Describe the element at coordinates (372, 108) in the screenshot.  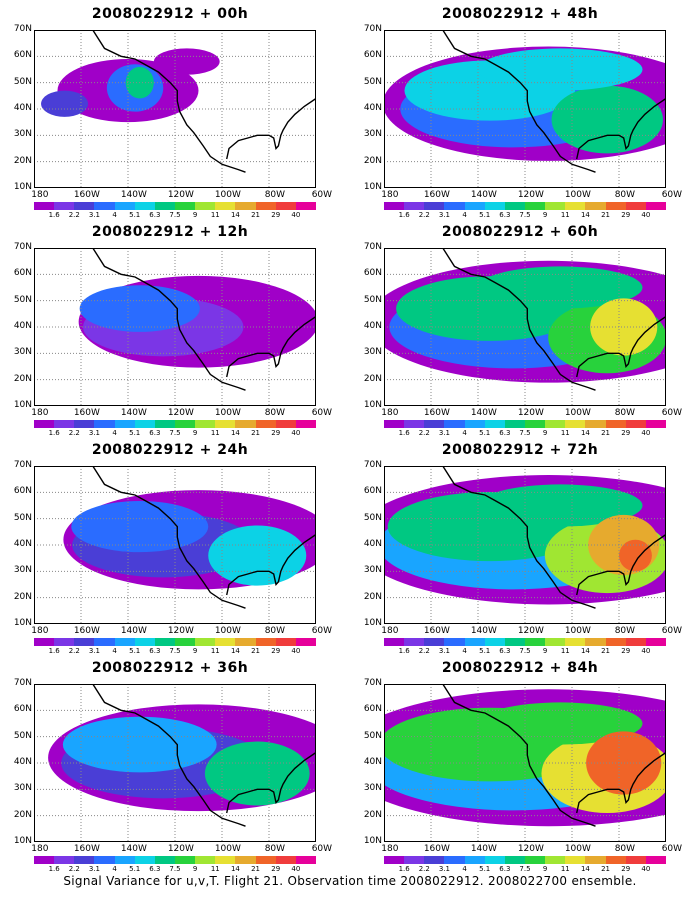
I see `y-tick-label: 40N` at that location.